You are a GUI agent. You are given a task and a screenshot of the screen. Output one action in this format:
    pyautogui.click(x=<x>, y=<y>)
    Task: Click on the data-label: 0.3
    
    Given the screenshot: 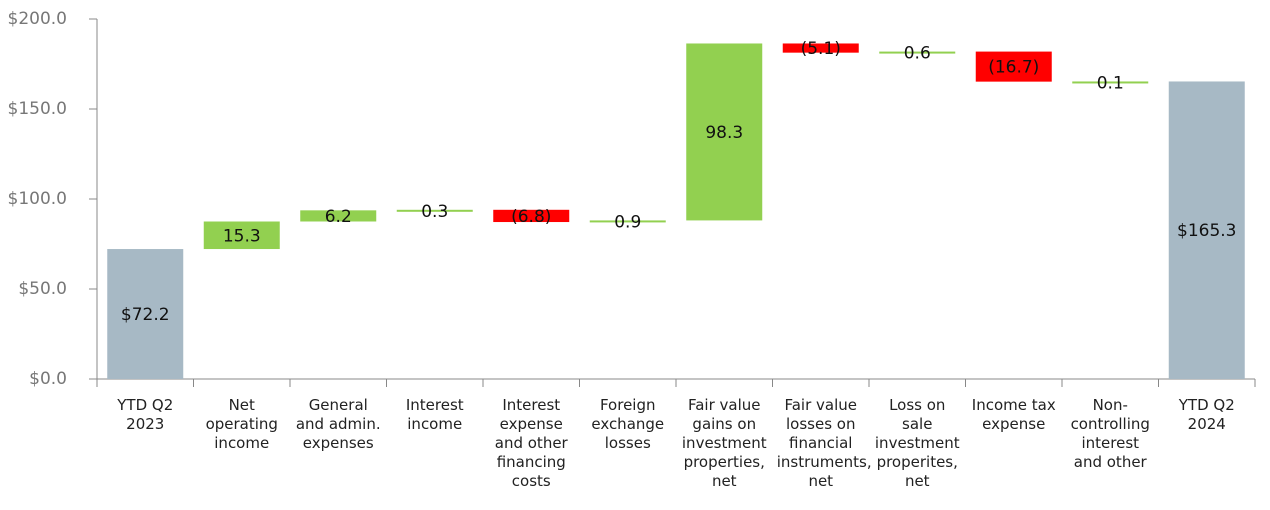 What is the action you would take?
    pyautogui.click(x=434, y=212)
    